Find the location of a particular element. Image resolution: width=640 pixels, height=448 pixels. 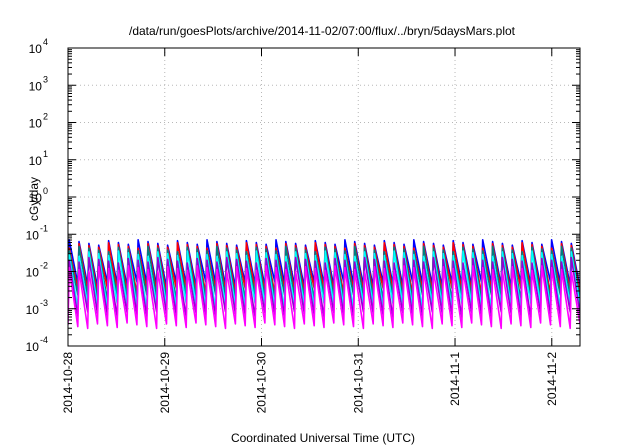

y-tick-label: 10⁻² is located at coordinates (37, 270).